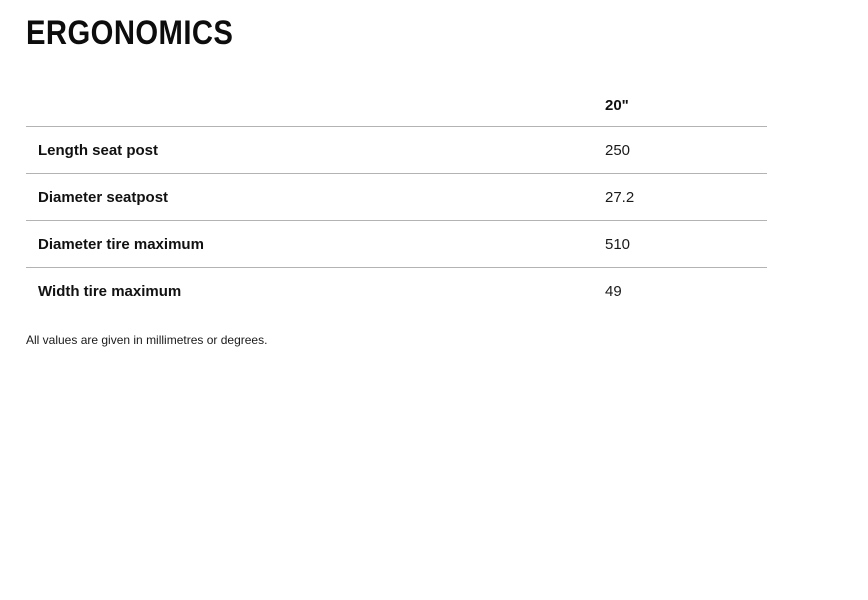 The image size is (868, 600). I want to click on column-header-size: 20", so click(617, 106).